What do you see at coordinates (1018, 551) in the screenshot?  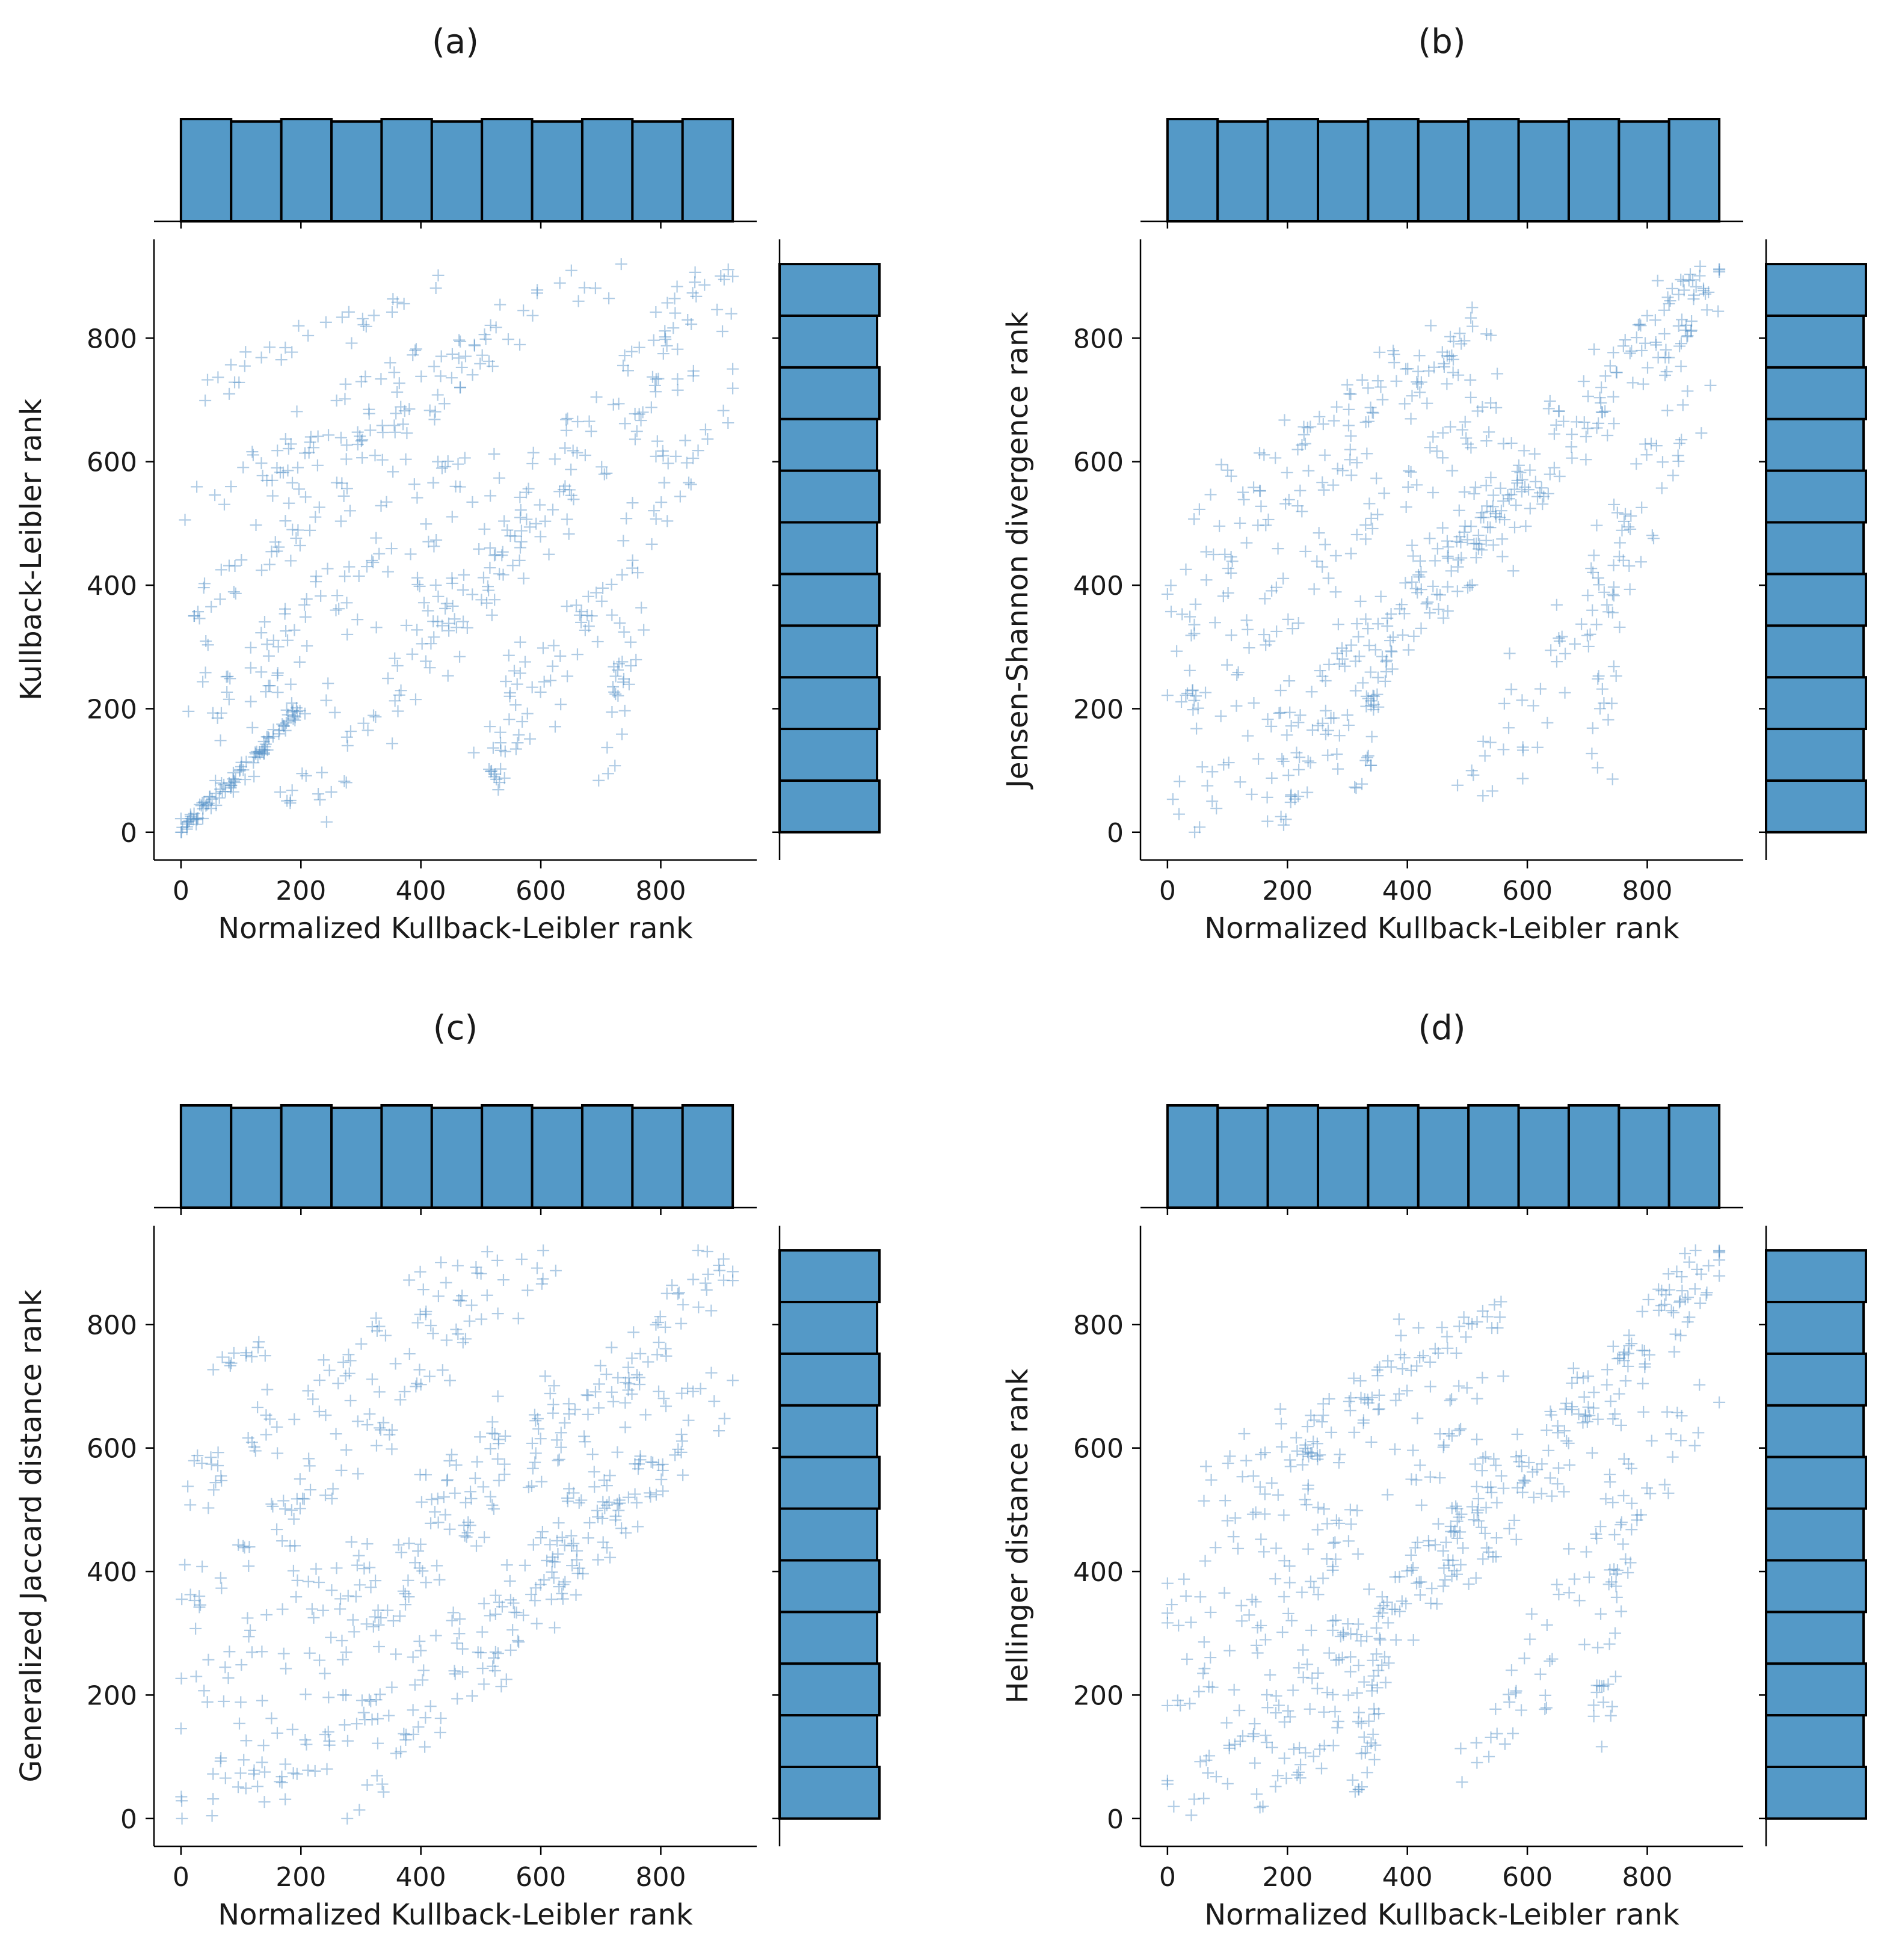 I see `y-axis-label: Jensen-Shannon divergence rank` at bounding box center [1018, 551].